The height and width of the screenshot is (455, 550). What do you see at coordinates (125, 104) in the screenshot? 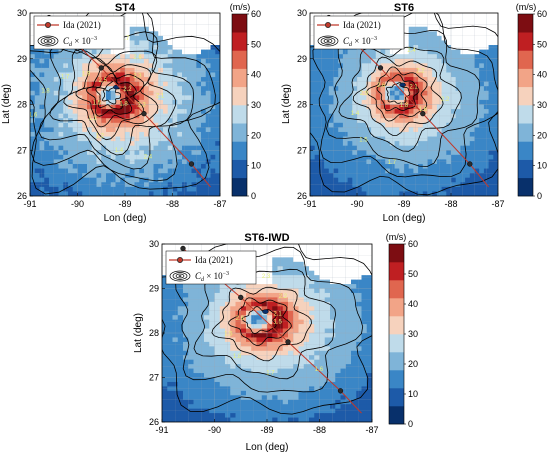
I see `cd-contours` at bounding box center [125, 104].